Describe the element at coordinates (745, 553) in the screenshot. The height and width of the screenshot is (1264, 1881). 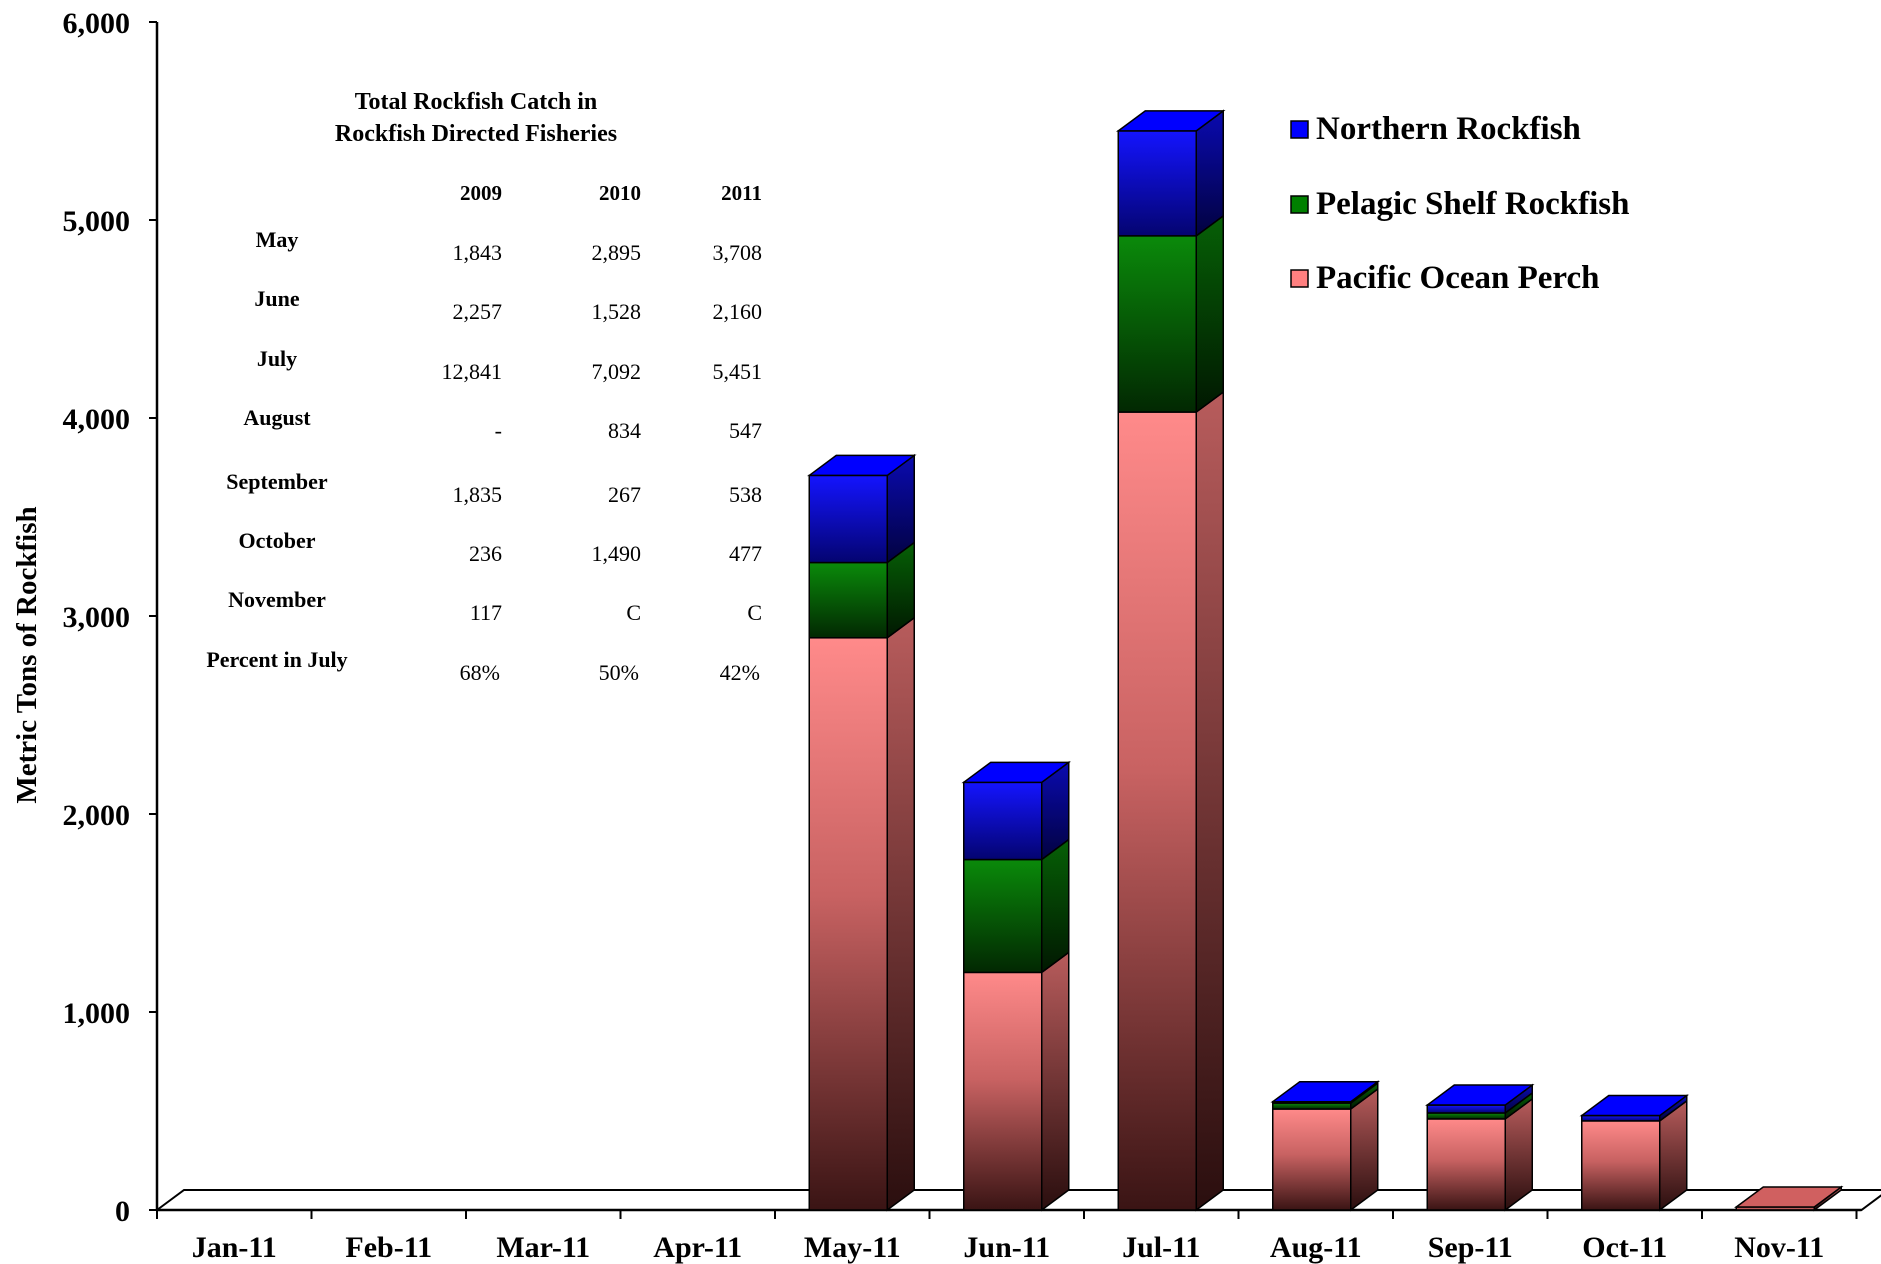
I see `table-cell: 477` at that location.